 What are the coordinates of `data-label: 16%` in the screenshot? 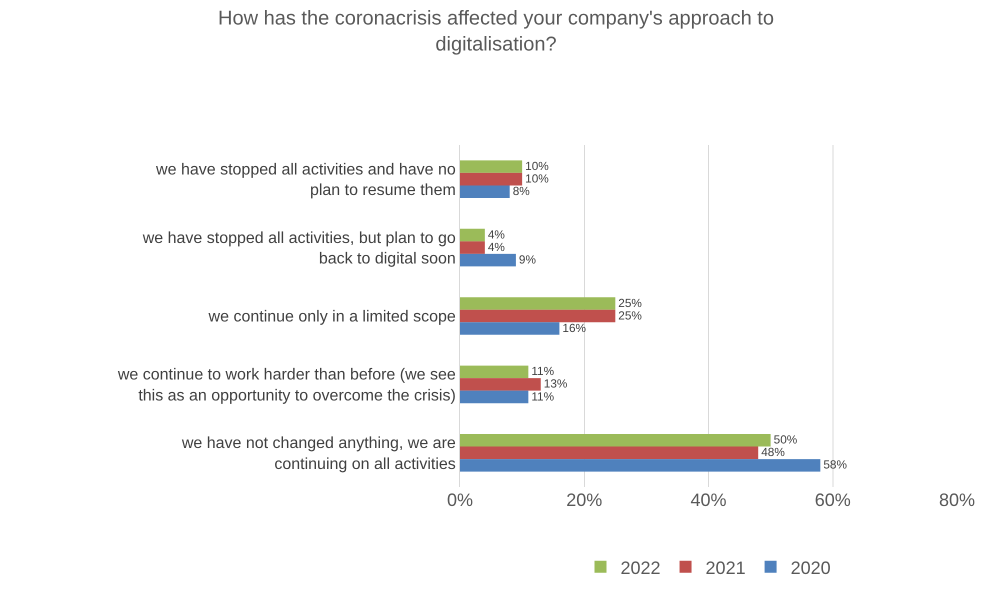 It's located at (574, 327).